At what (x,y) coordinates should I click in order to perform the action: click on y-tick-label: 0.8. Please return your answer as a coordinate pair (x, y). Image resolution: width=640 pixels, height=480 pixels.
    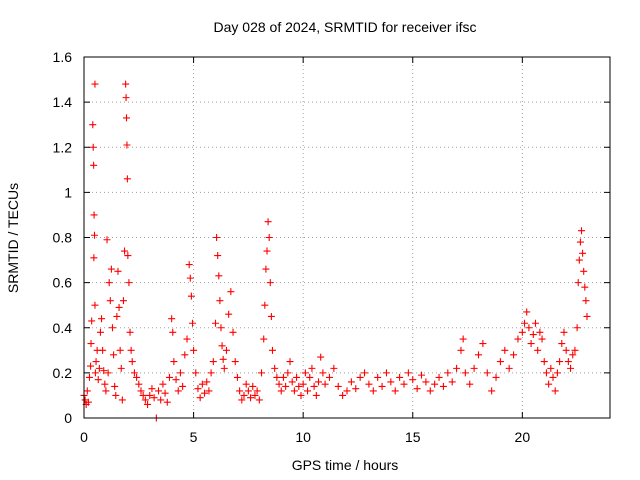
    Looking at the image, I should click on (63, 238).